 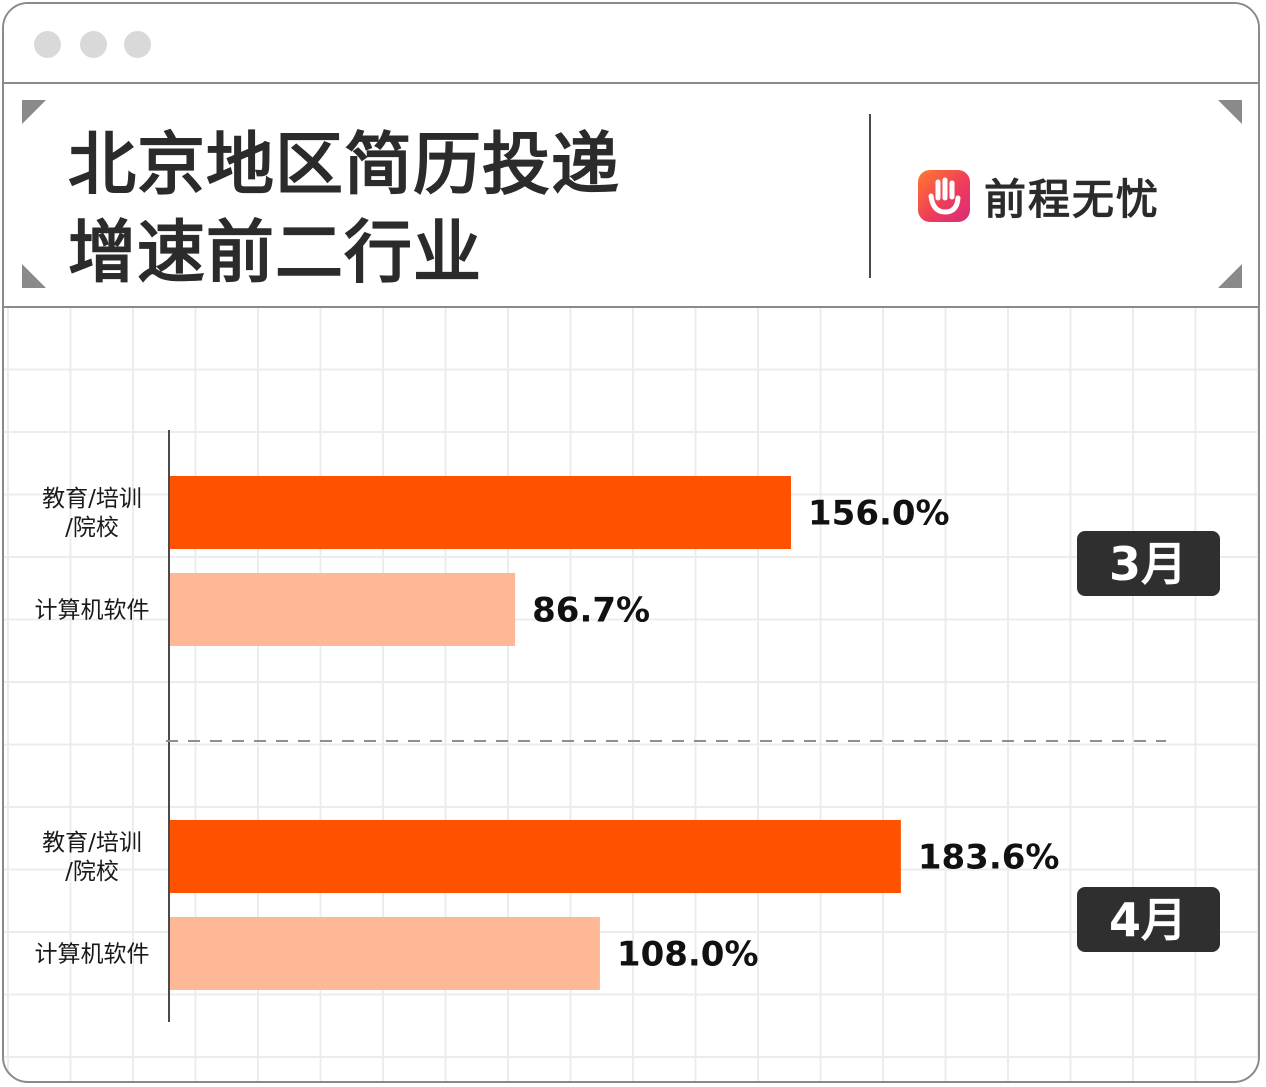 I want to click on header-divider, so click(x=870, y=196).